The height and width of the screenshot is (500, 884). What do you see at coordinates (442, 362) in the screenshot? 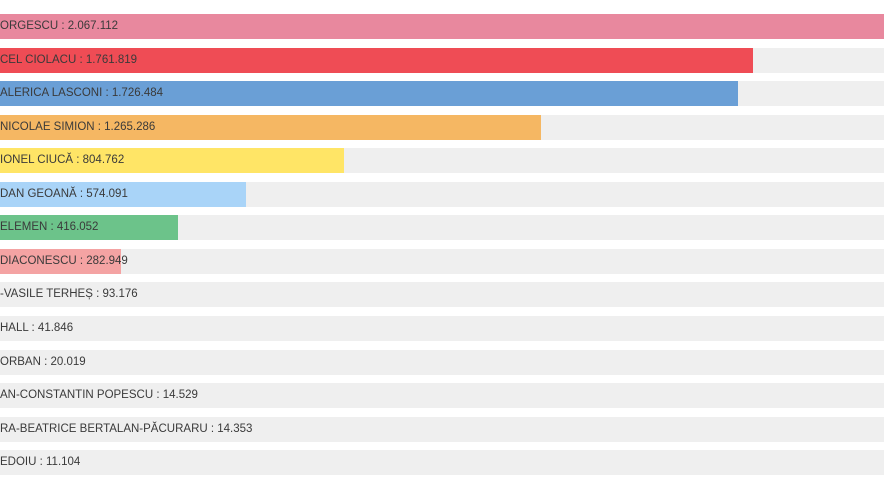
I see `bar-track: ORBAN : 20.019` at bounding box center [442, 362].